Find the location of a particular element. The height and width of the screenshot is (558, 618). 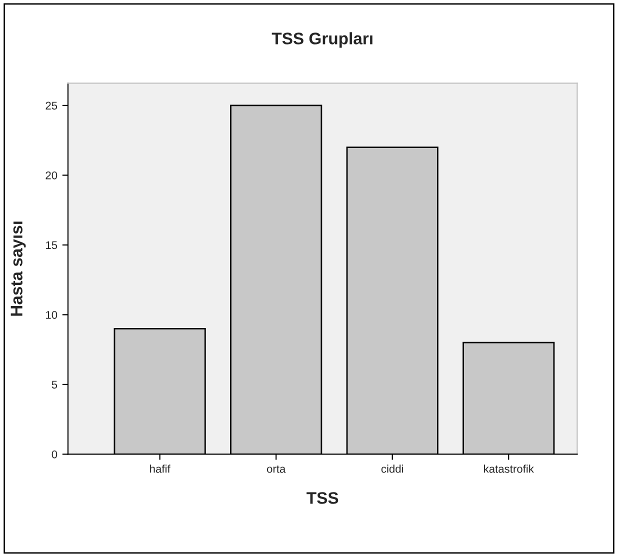

x-tick-label: orta is located at coordinates (276, 469).